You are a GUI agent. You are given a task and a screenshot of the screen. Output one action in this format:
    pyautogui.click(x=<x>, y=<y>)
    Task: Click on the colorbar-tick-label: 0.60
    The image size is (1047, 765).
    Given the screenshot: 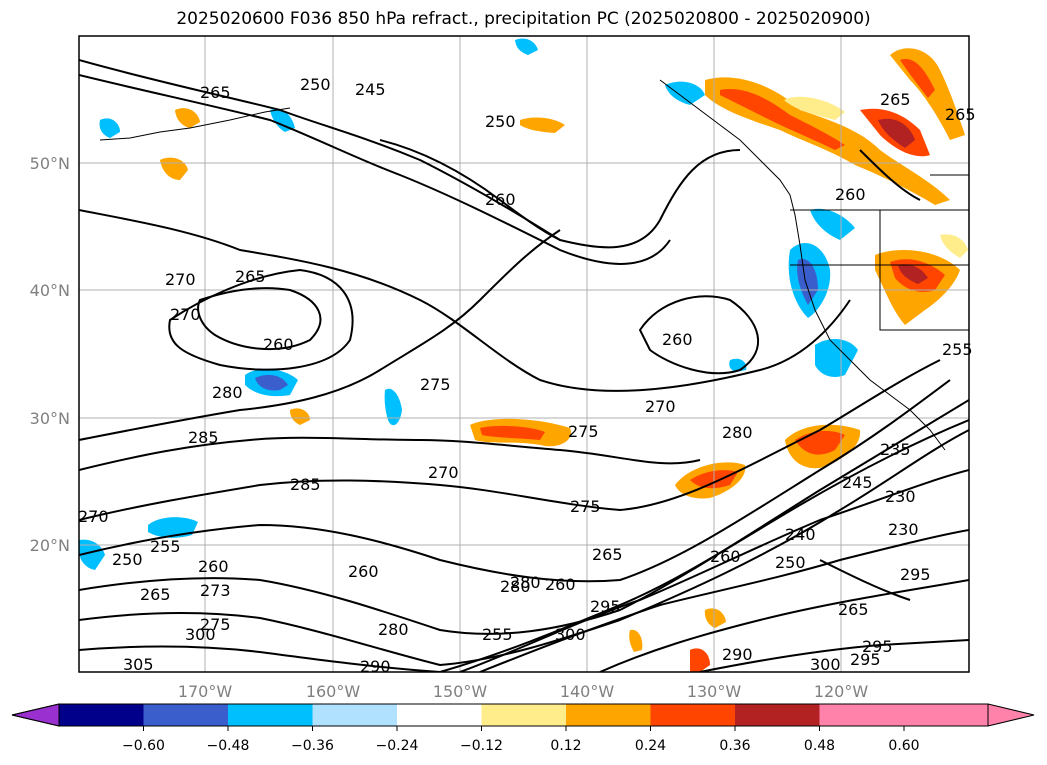 What is the action you would take?
    pyautogui.click(x=903, y=746)
    